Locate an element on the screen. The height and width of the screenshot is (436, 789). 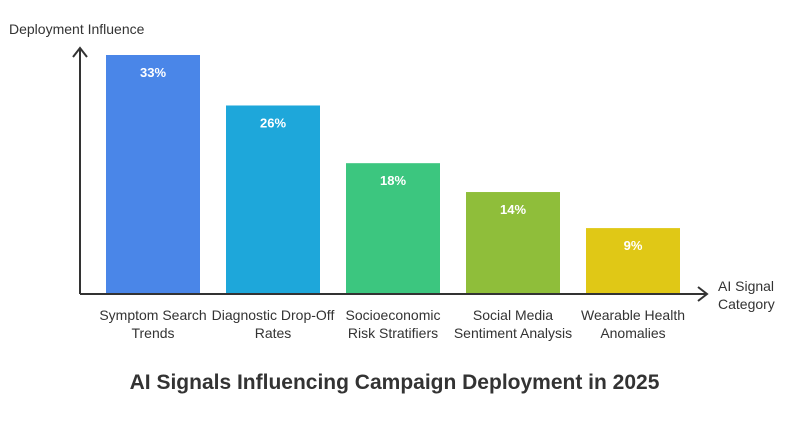
bar-value-label-3: 18% is located at coordinates (393, 180).